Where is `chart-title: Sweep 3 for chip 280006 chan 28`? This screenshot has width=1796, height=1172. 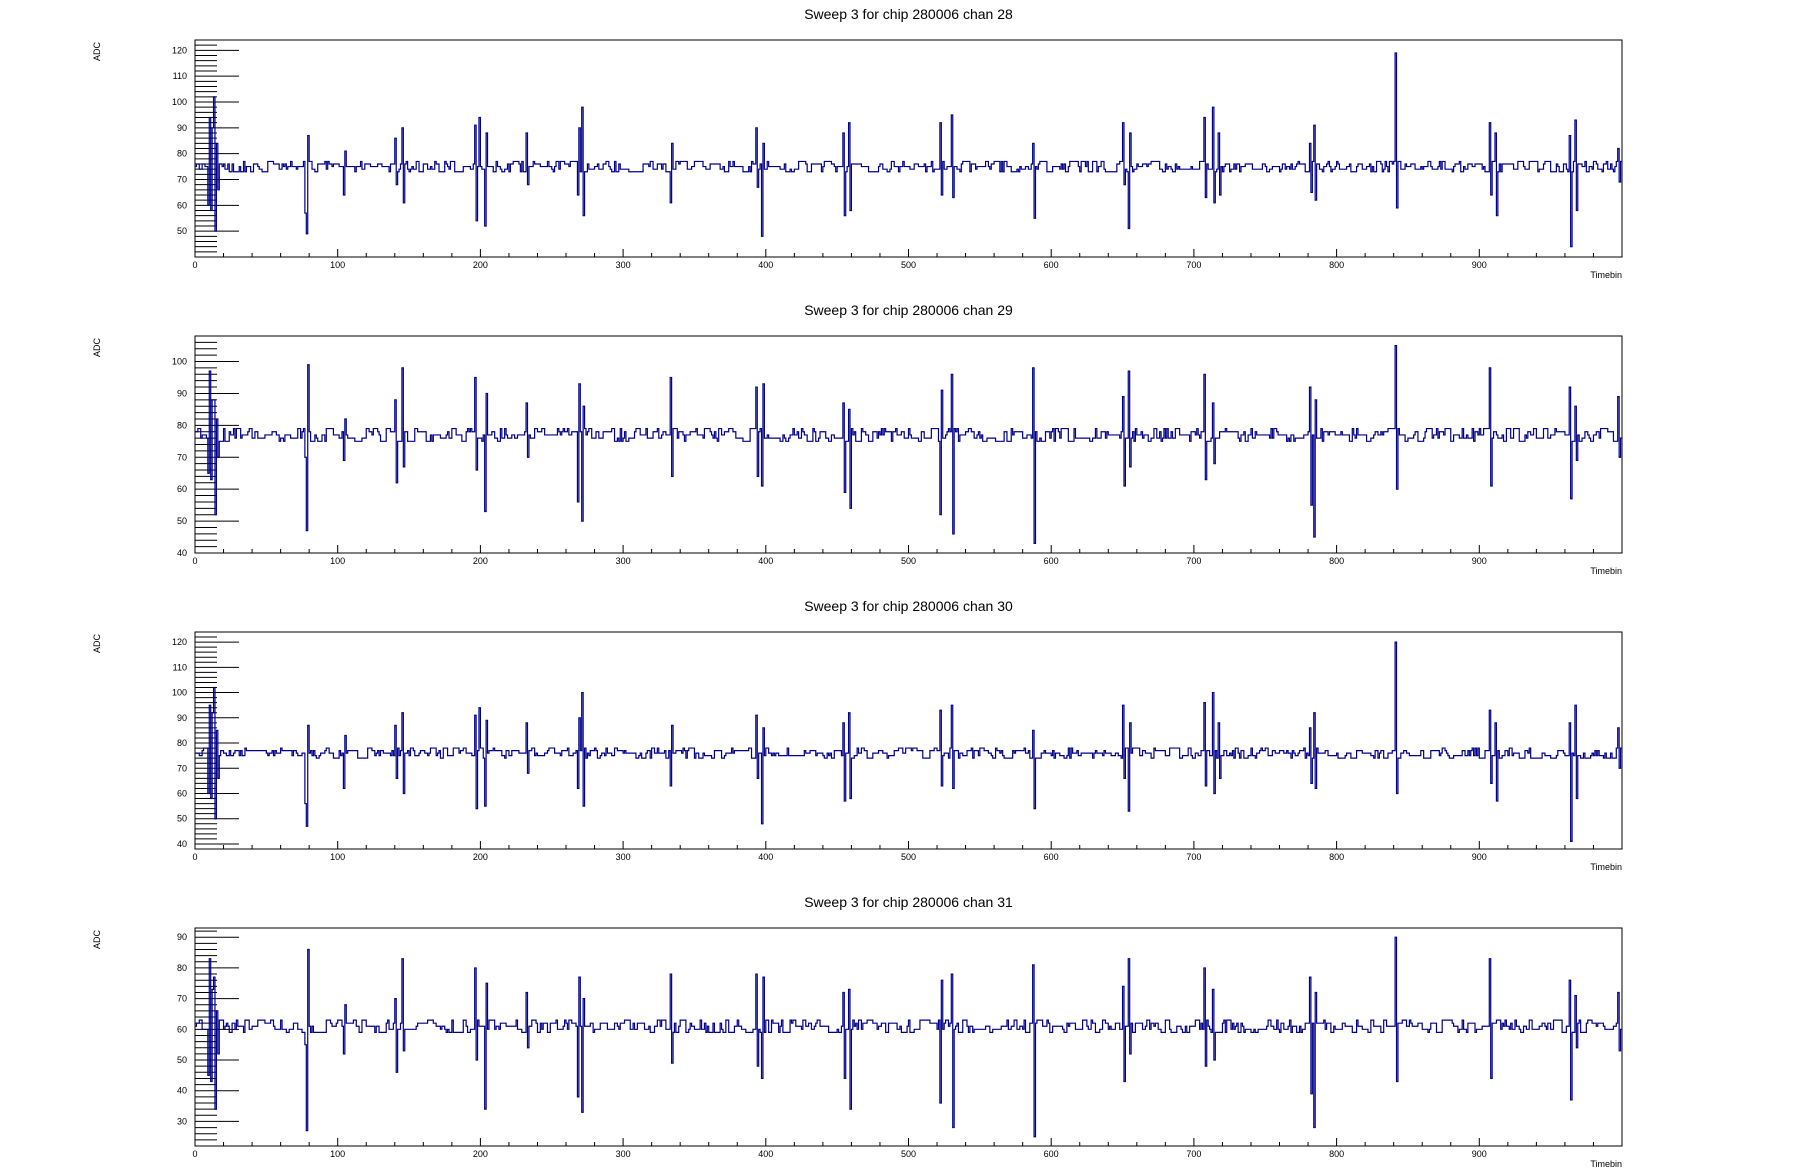 chart-title: Sweep 3 for chip 280006 chan 28 is located at coordinates (908, 14).